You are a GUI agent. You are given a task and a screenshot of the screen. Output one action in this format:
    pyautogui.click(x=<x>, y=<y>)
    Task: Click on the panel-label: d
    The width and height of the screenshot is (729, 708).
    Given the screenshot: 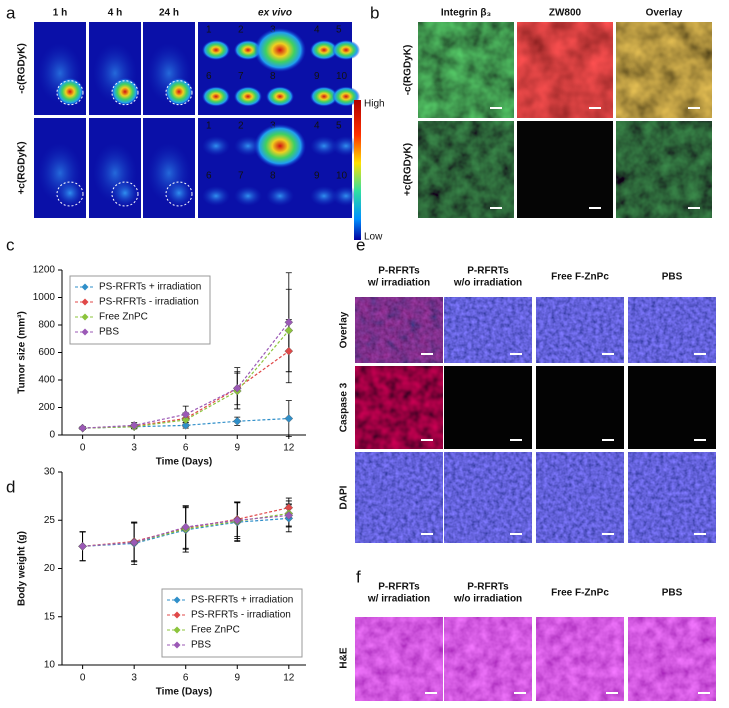 What is the action you would take?
    pyautogui.click(x=10, y=486)
    